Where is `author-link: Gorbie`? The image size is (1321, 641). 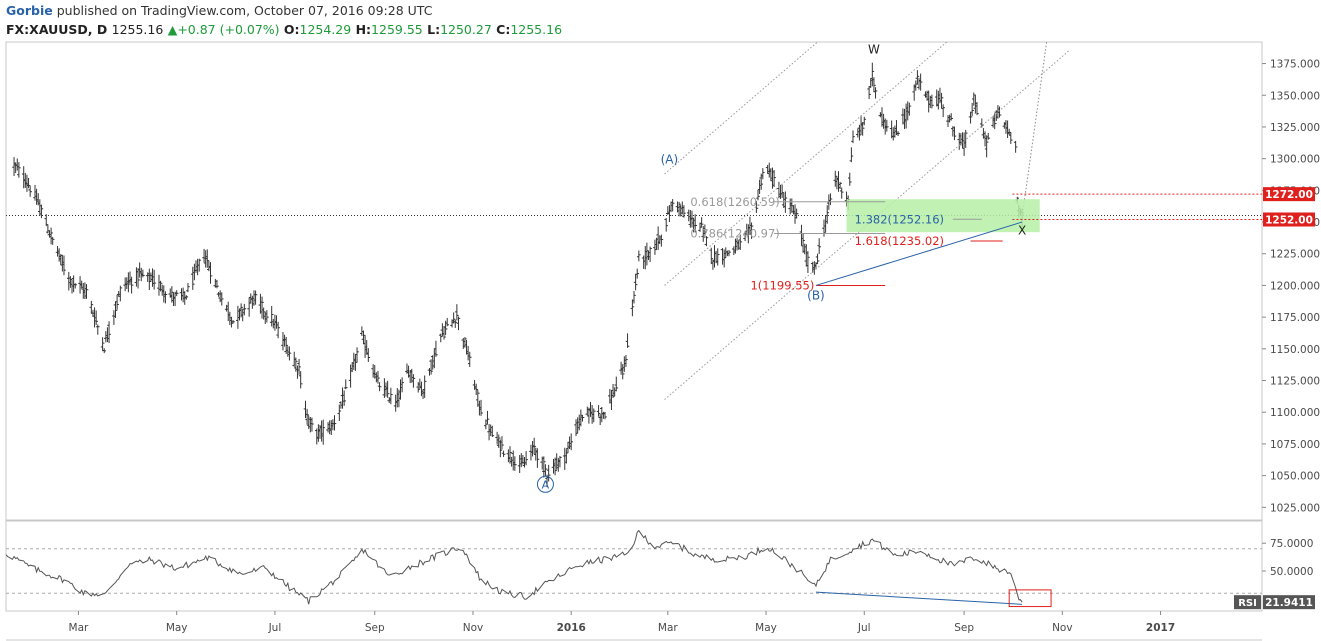 author-link: Gorbie is located at coordinates (29, 10).